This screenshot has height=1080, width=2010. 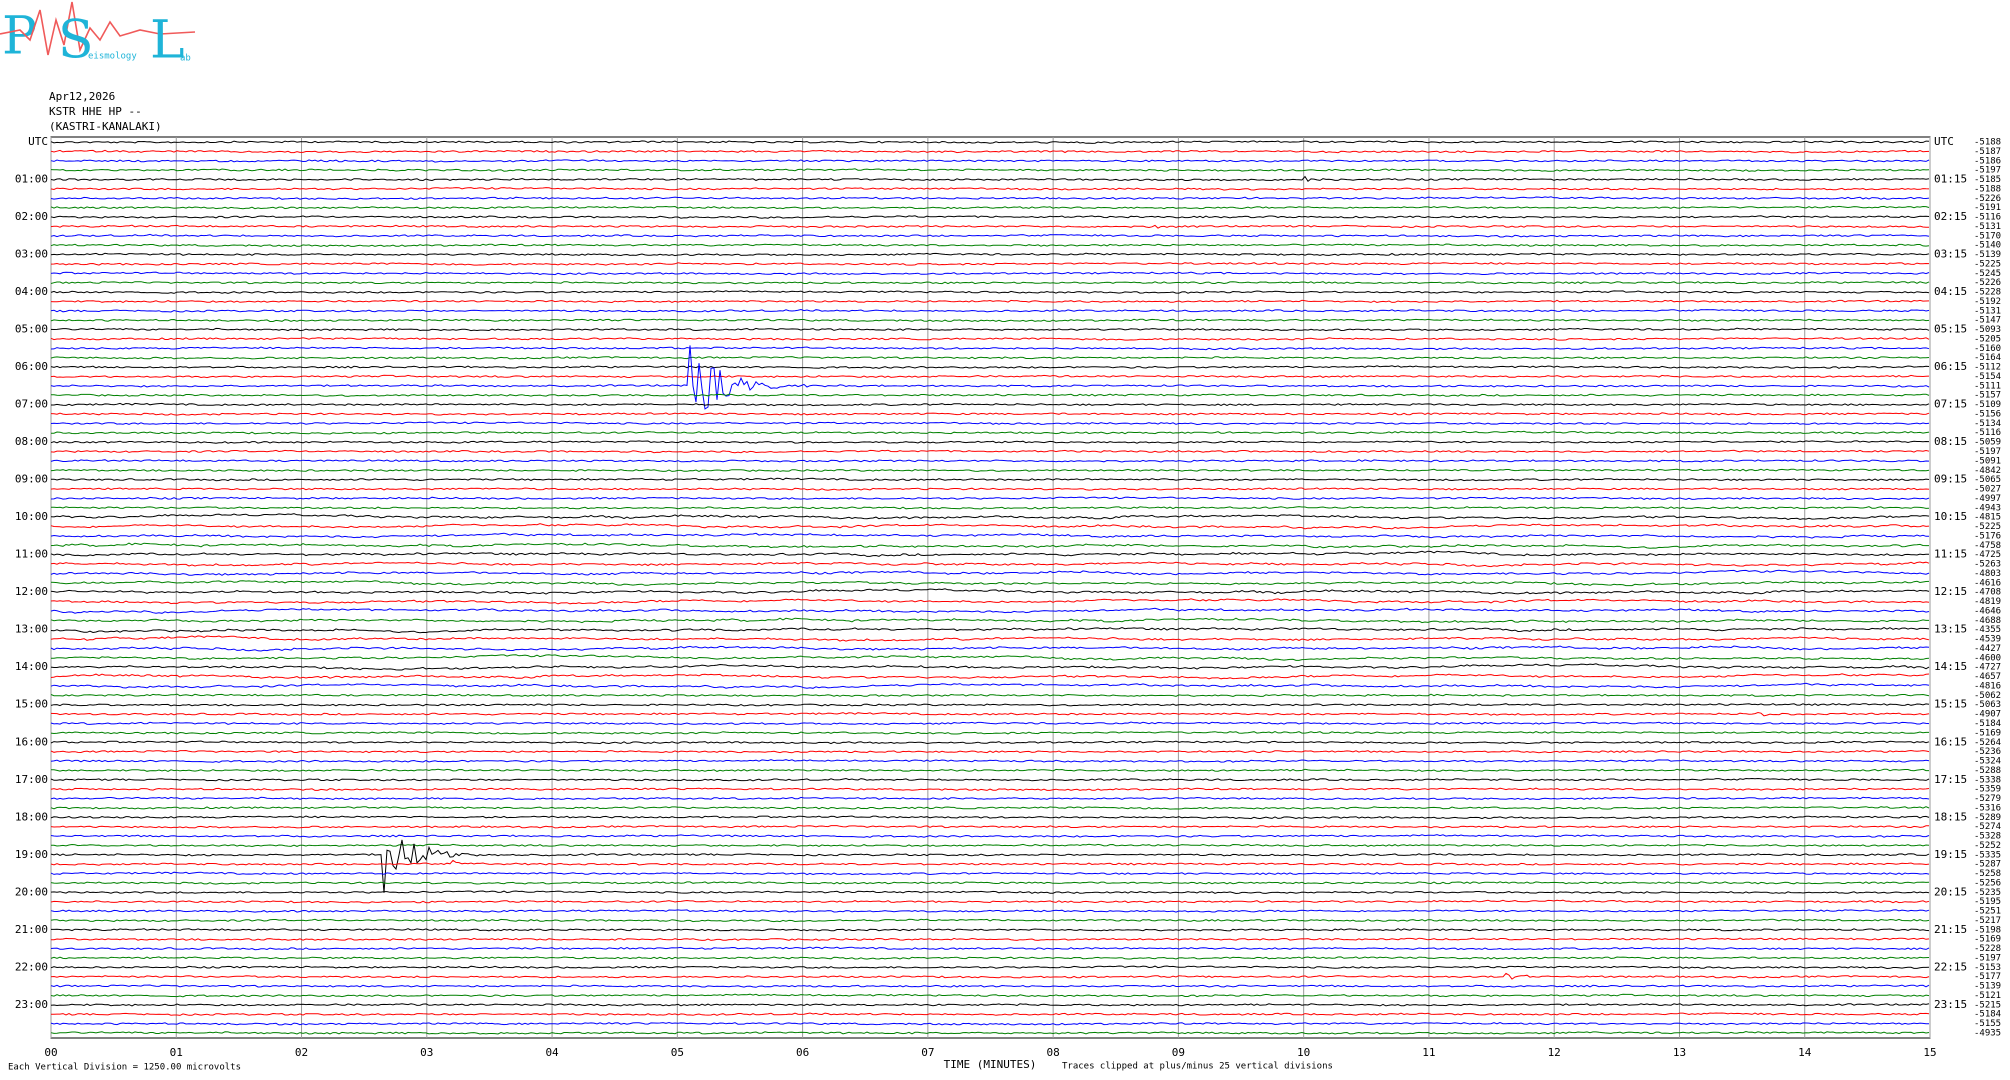 What do you see at coordinates (1554, 1052) in the screenshot?
I see `x-tick-label: 12` at bounding box center [1554, 1052].